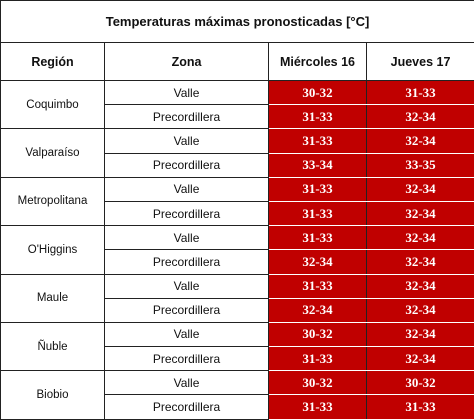 The width and height of the screenshot is (474, 420). Describe the element at coordinates (53, 250) in the screenshot. I see `region-cell: O'Higgins` at that location.